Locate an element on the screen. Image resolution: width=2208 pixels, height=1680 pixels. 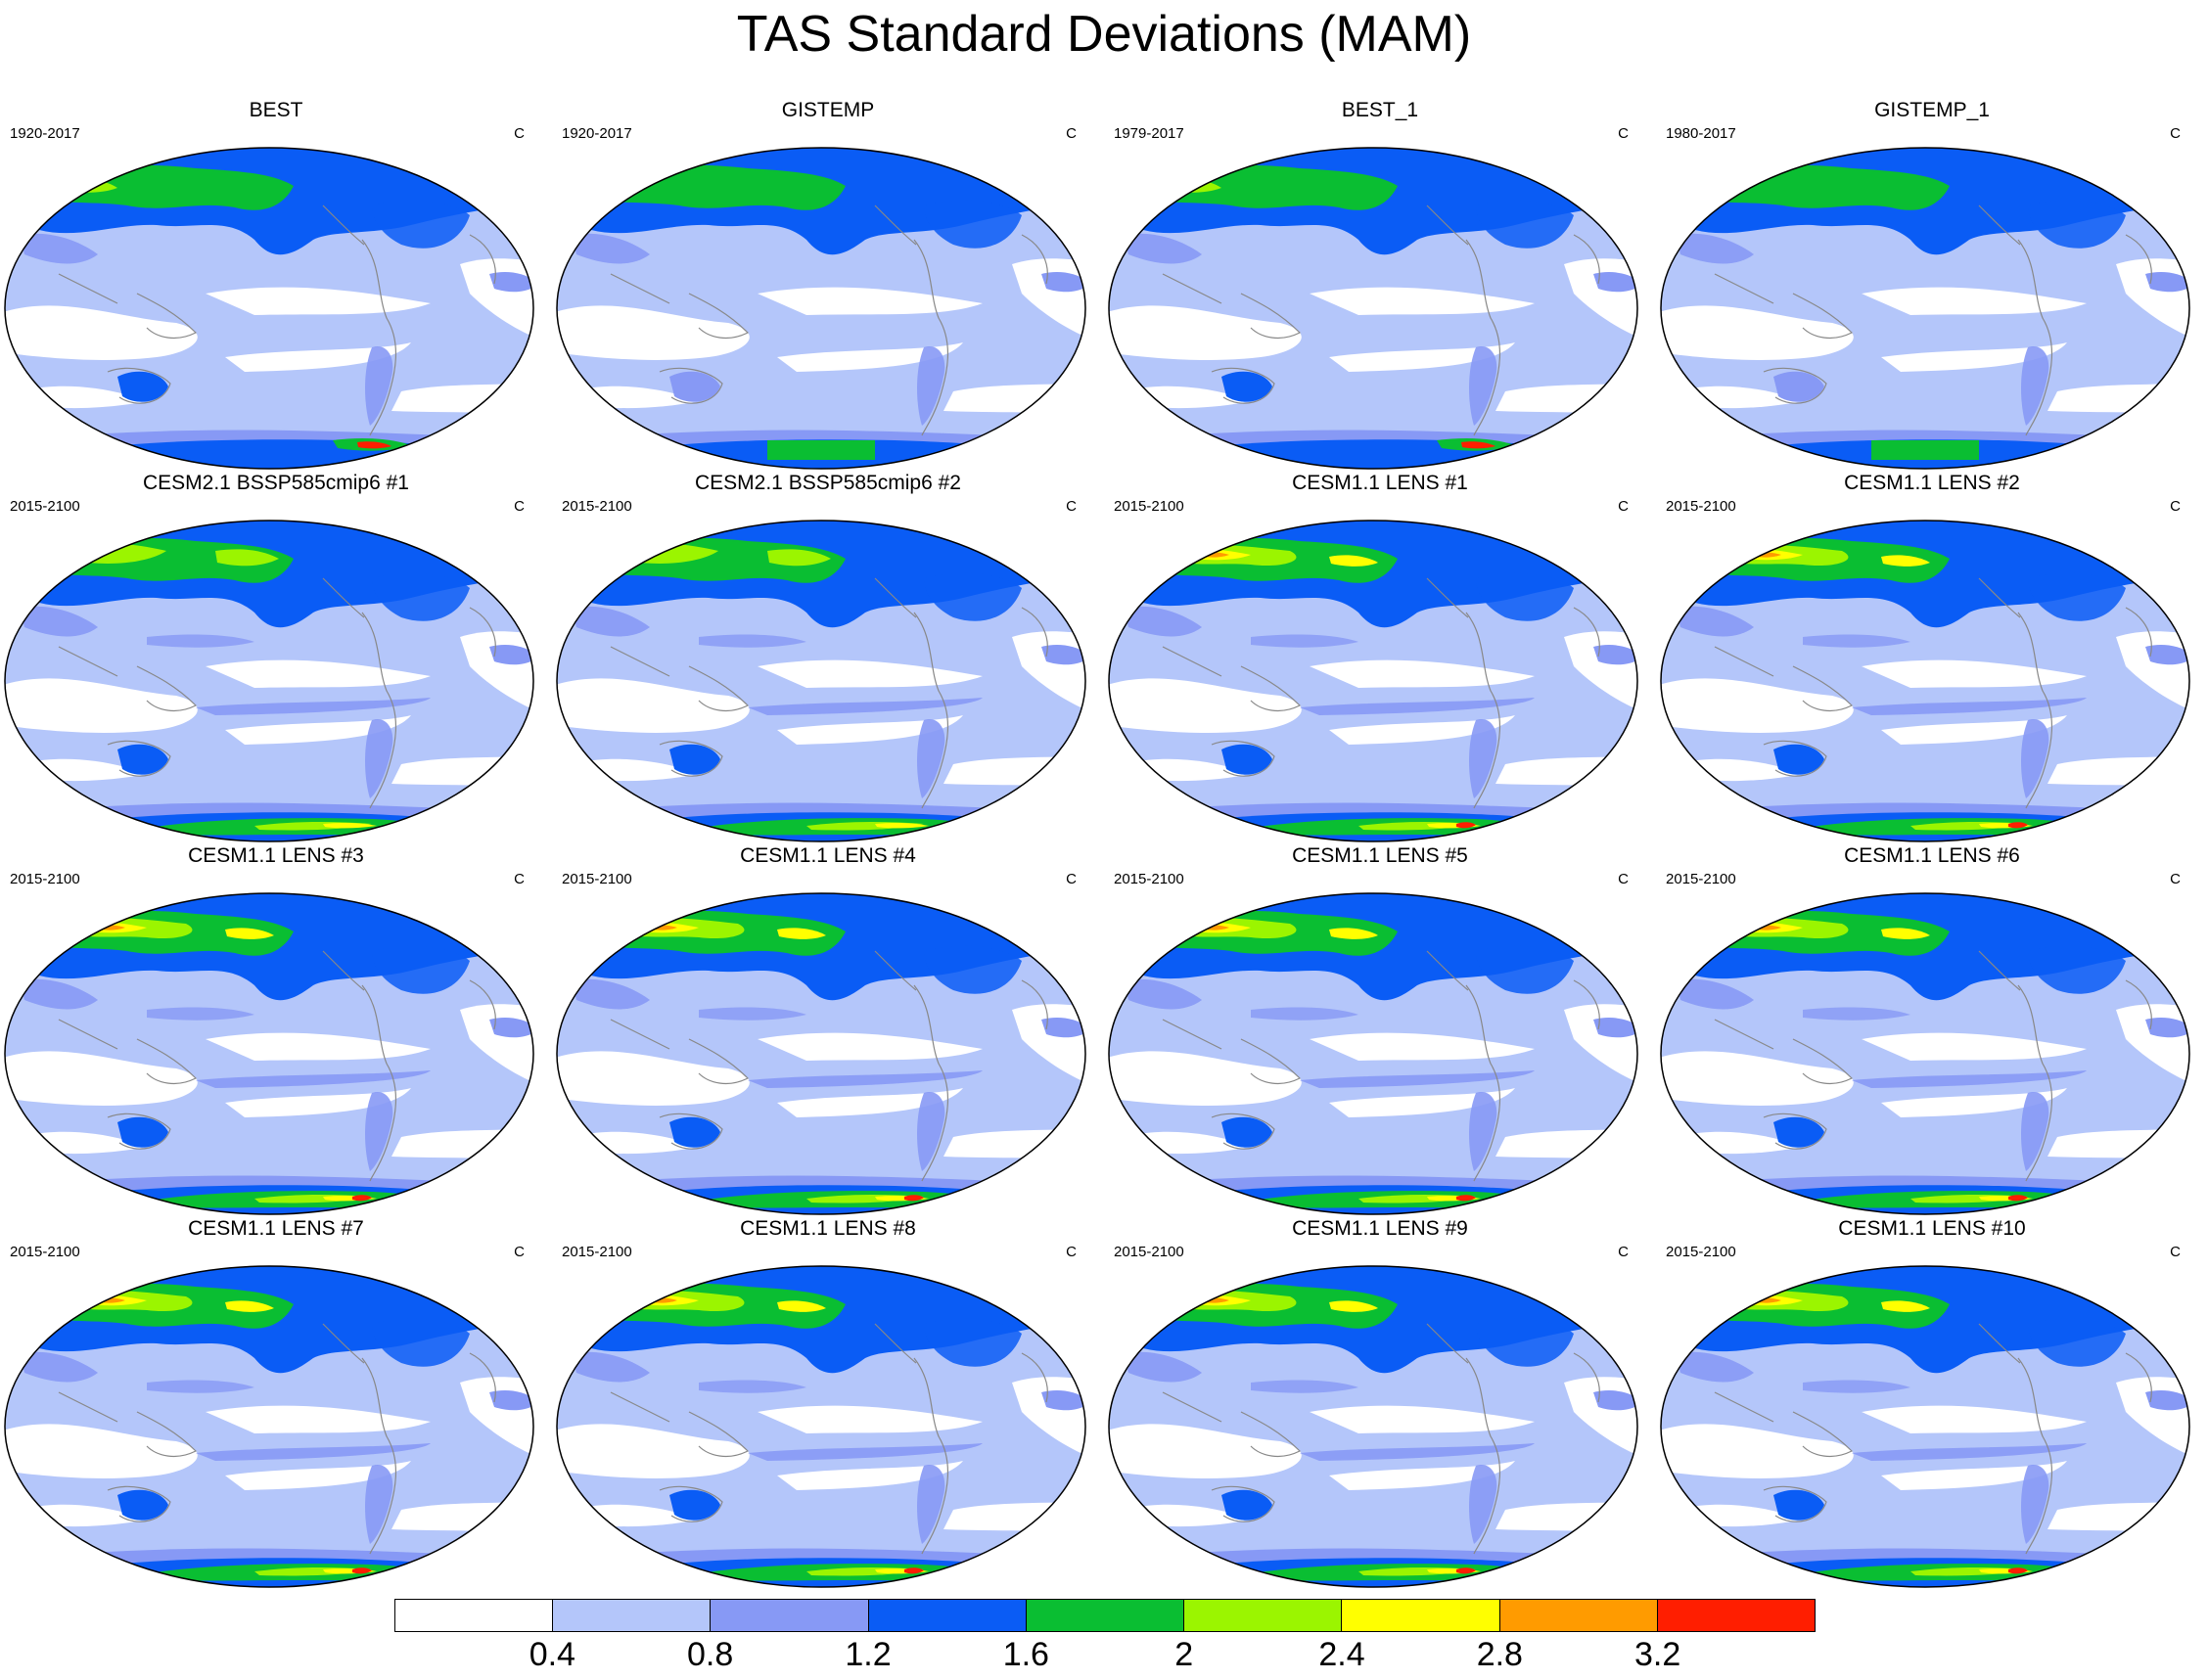
map-panel: CESM1.1 LENS #4 2015-2100 C is located at coordinates (828, 1029).